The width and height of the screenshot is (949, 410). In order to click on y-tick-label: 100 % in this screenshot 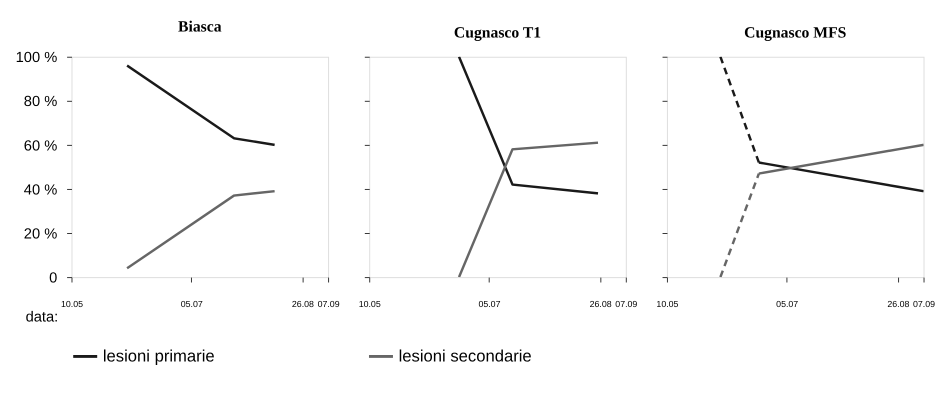, I will do `click(37, 58)`.